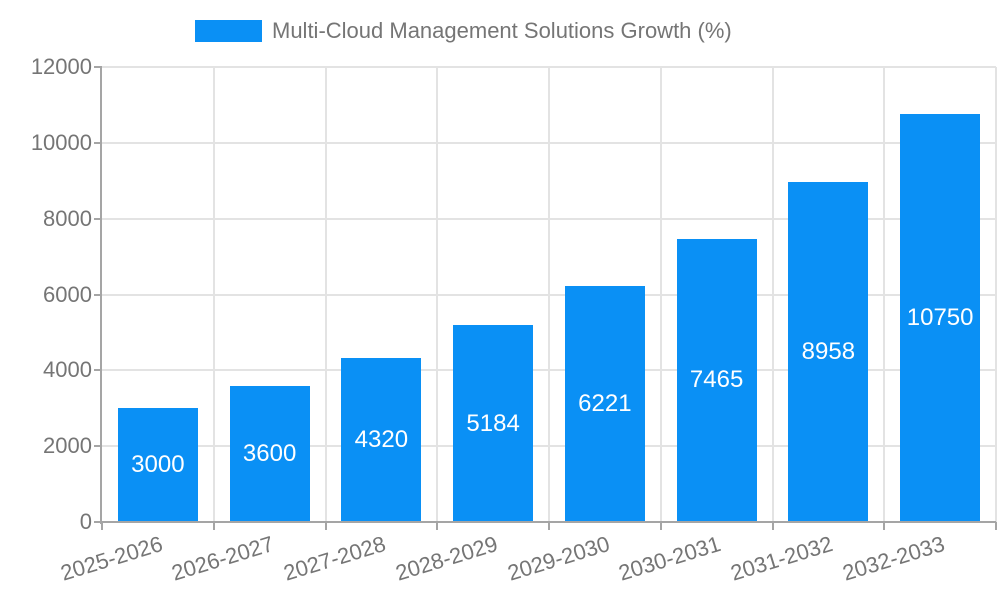 The width and height of the screenshot is (1000, 600). Describe the element at coordinates (85, 521) in the screenshot. I see `y-axis-tick-label: 0` at that location.